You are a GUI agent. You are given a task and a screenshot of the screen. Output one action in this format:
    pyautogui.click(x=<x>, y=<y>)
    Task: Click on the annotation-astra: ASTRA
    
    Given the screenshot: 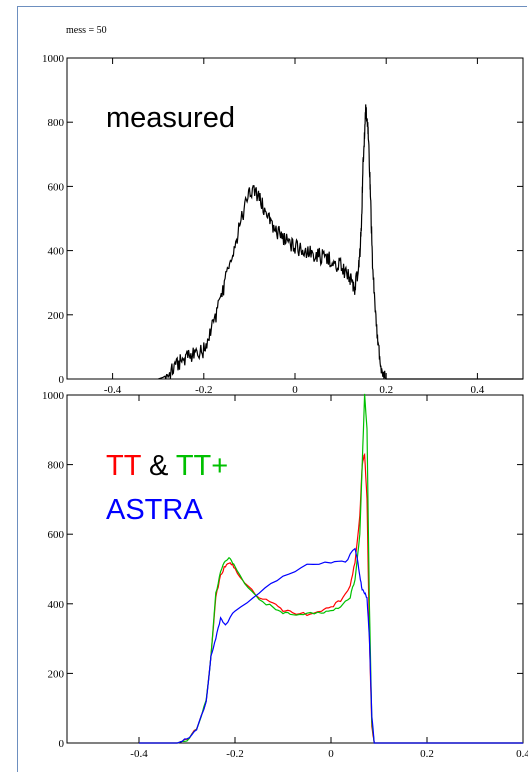 What is the action you would take?
    pyautogui.click(x=154, y=510)
    